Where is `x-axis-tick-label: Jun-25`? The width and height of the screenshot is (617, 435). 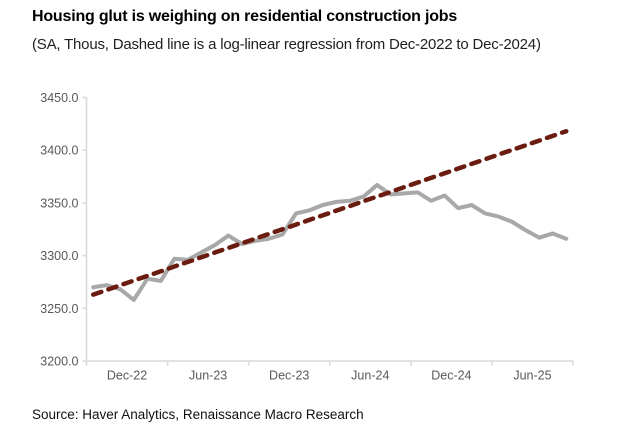 x-axis-tick-label: Jun-25 is located at coordinates (532, 376).